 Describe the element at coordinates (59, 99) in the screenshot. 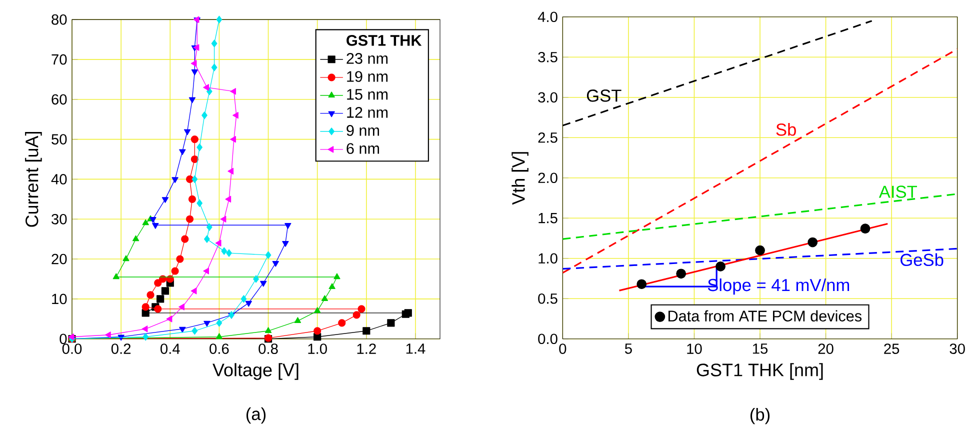

I see `y-tick-label: 60` at that location.